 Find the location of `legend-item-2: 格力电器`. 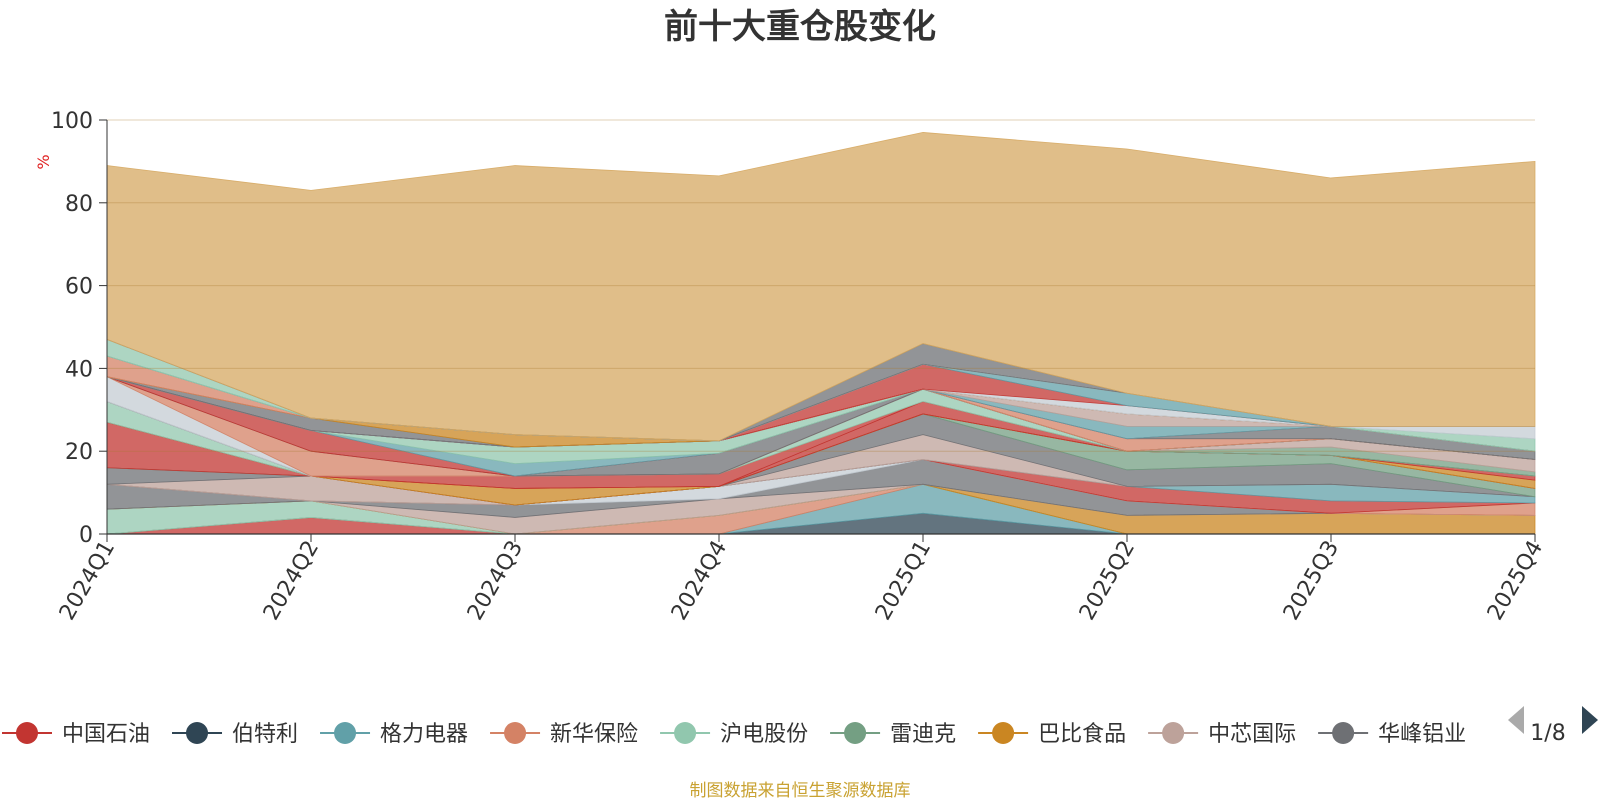

legend-item-2: 格力电器 is located at coordinates (394, 734).